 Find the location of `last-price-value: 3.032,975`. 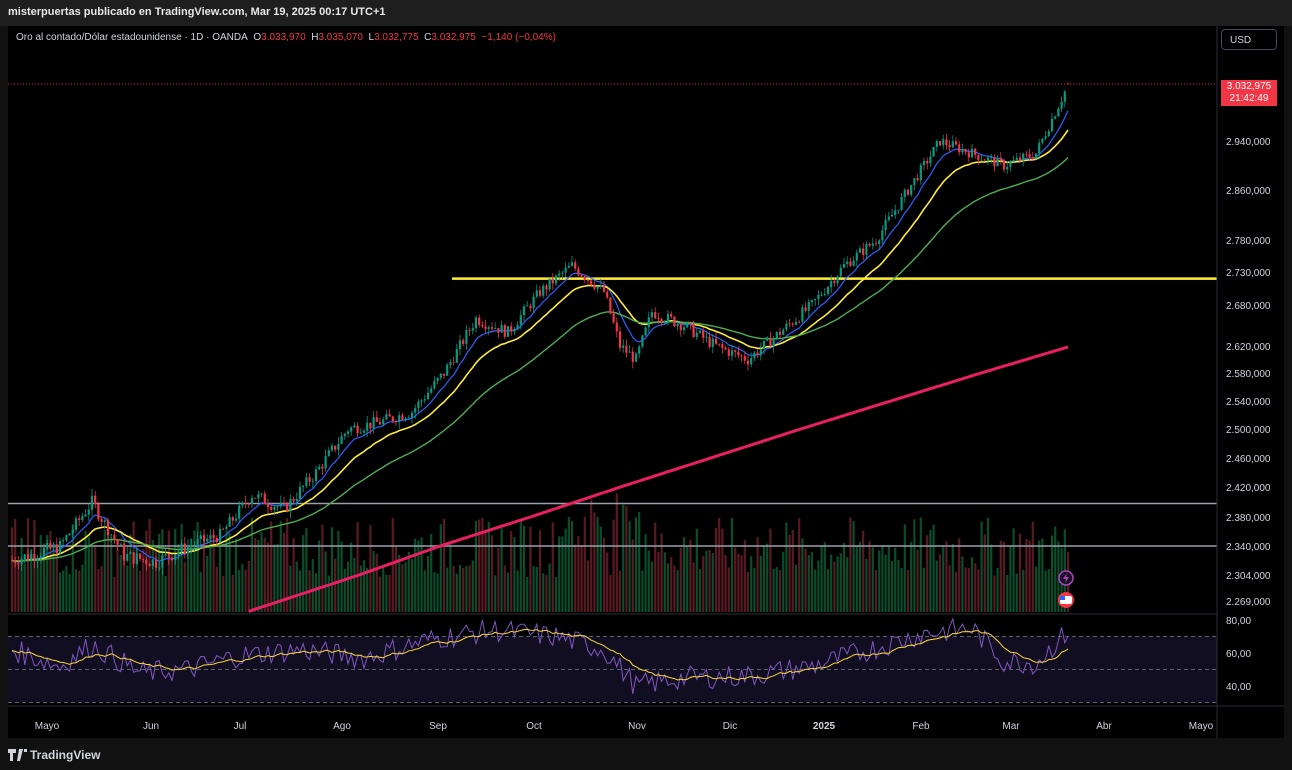

last-price-value: 3.032,975 is located at coordinates (1249, 86).